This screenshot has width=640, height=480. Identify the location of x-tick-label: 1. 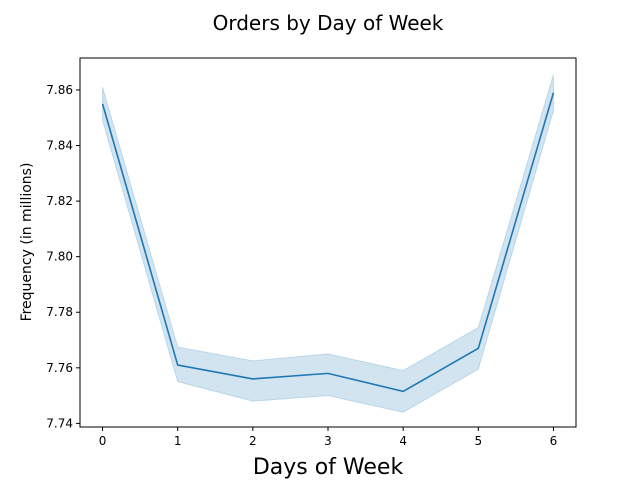
(178, 441).